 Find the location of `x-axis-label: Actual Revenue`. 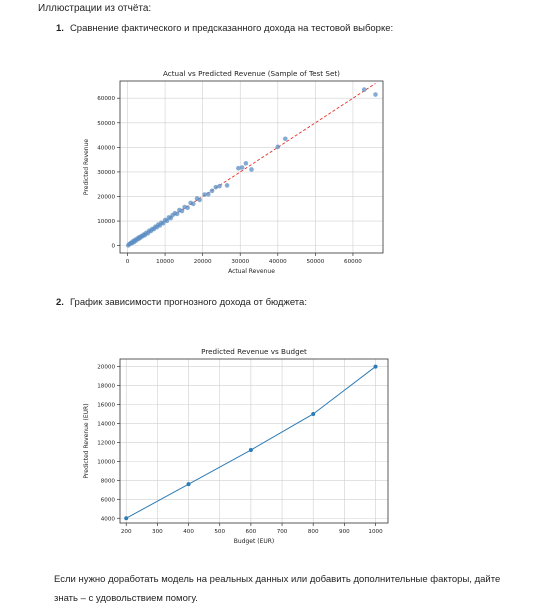

x-axis-label: Actual Revenue is located at coordinates (251, 271).